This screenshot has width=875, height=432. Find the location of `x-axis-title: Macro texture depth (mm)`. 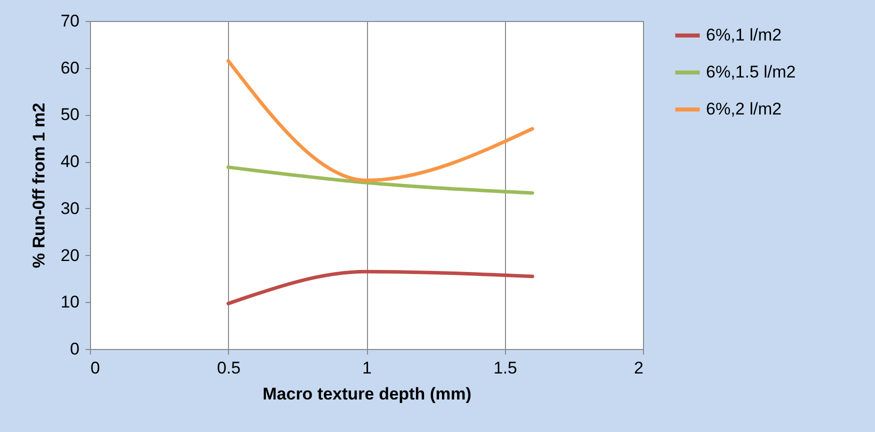

x-axis-title: Macro texture depth (mm) is located at coordinates (367, 394).